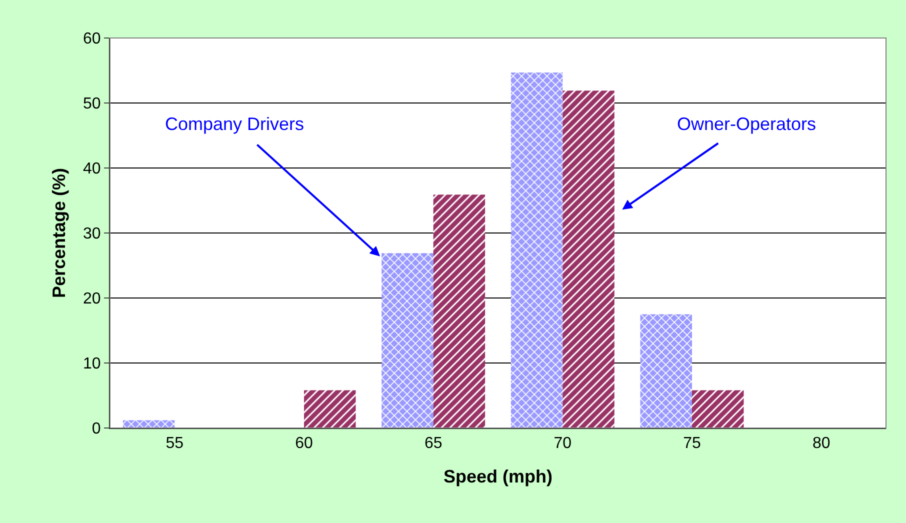 The height and width of the screenshot is (523, 906). Describe the element at coordinates (92, 104) in the screenshot. I see `y-tick-label: 50` at that location.